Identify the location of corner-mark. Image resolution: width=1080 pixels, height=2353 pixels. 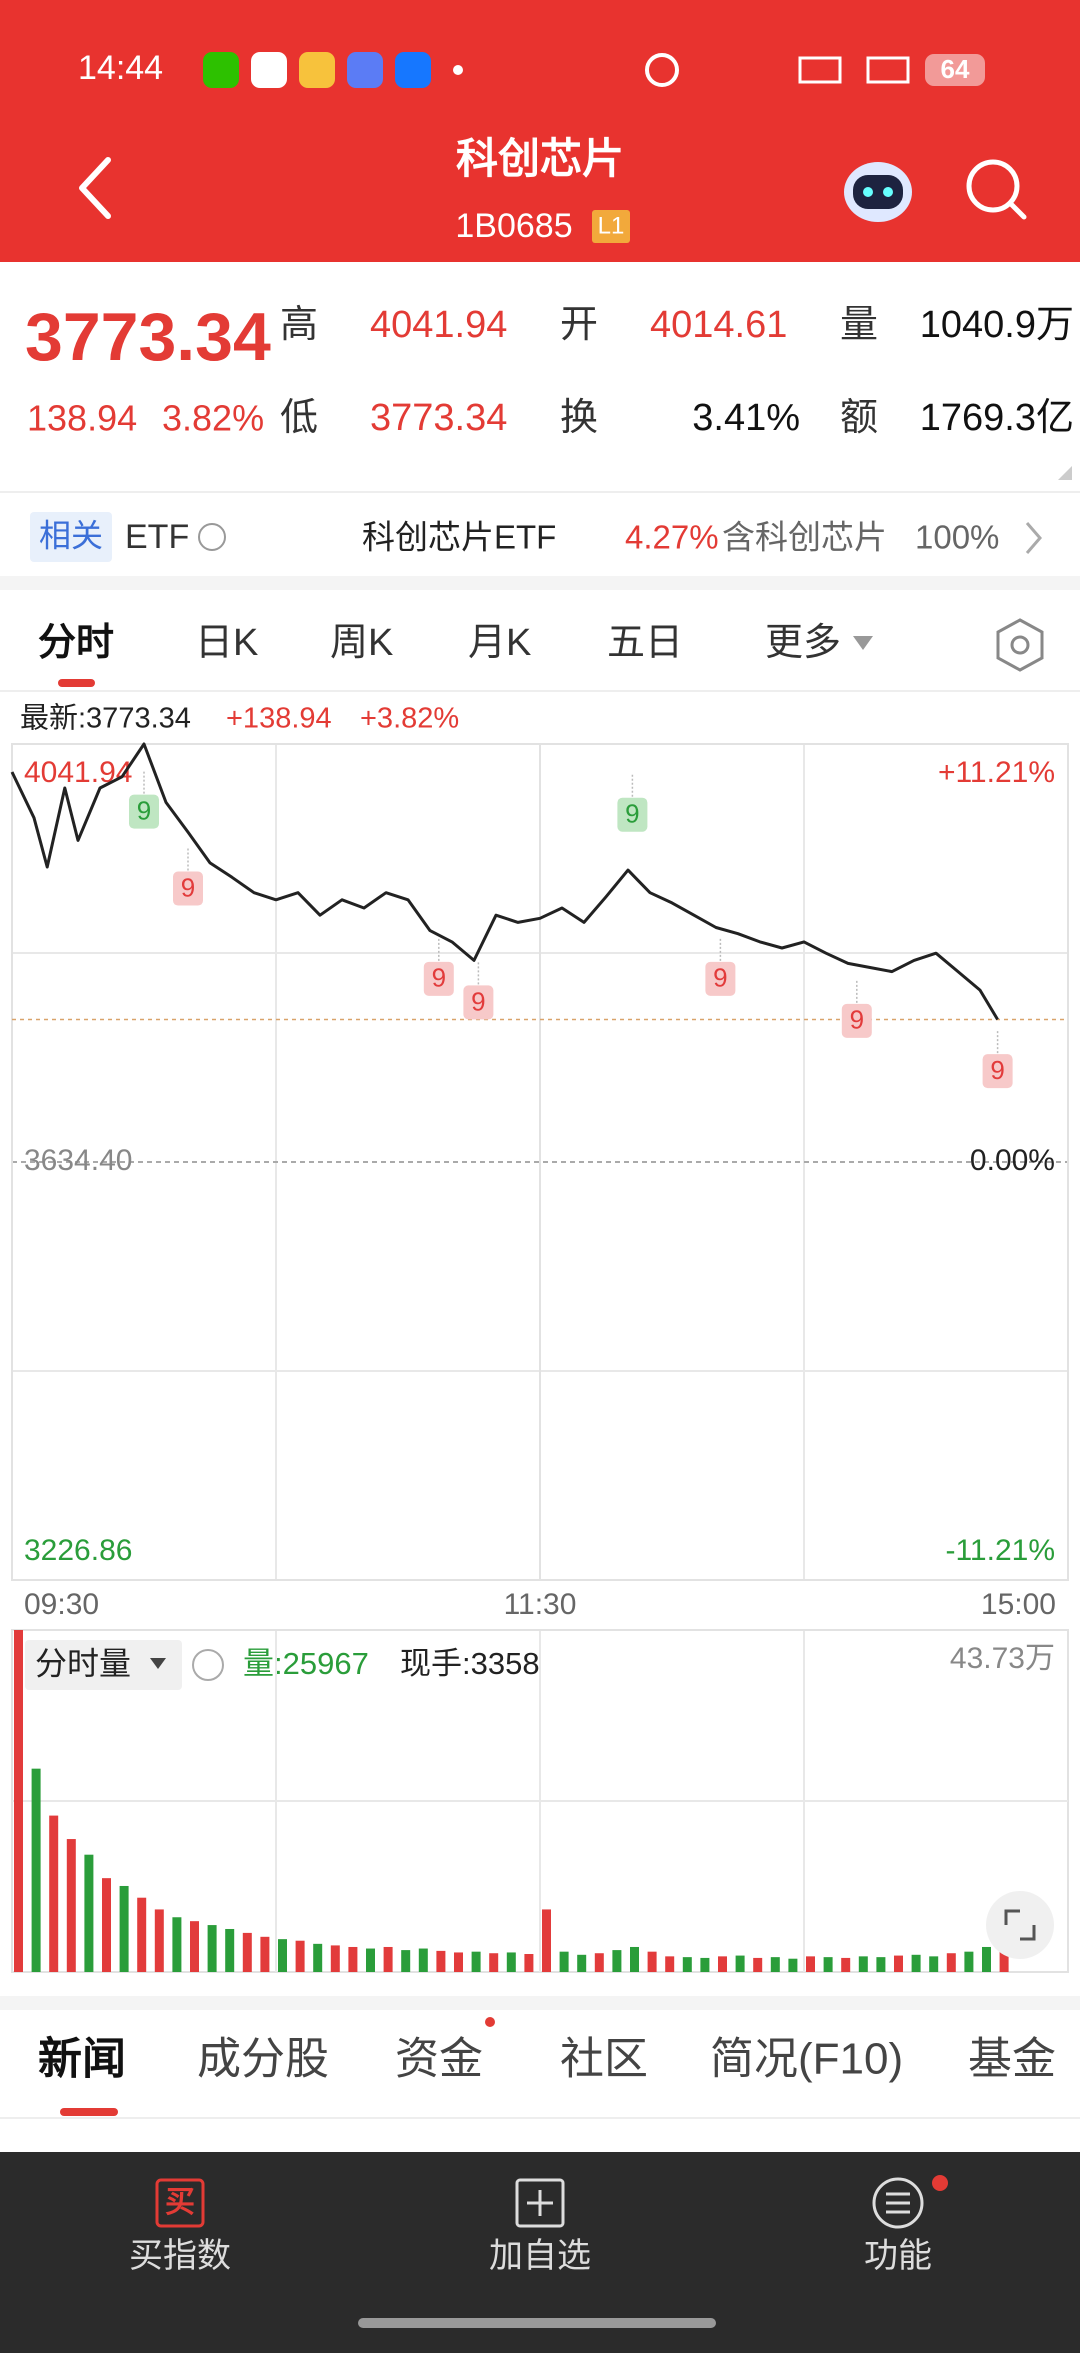
(1065, 473).